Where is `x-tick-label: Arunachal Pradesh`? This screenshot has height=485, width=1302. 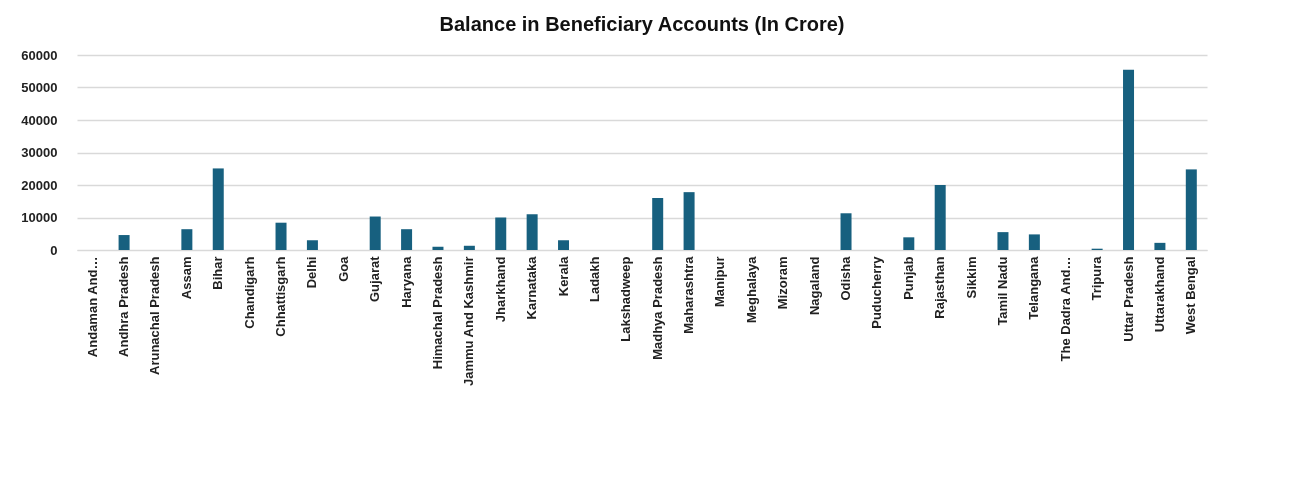
x-tick-label: Arunachal Pradesh is located at coordinates (155, 315).